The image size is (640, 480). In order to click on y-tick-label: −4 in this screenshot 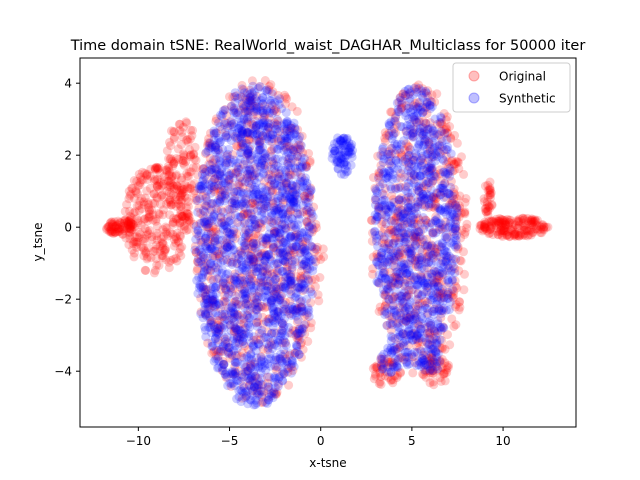, I will do `click(63, 372)`.